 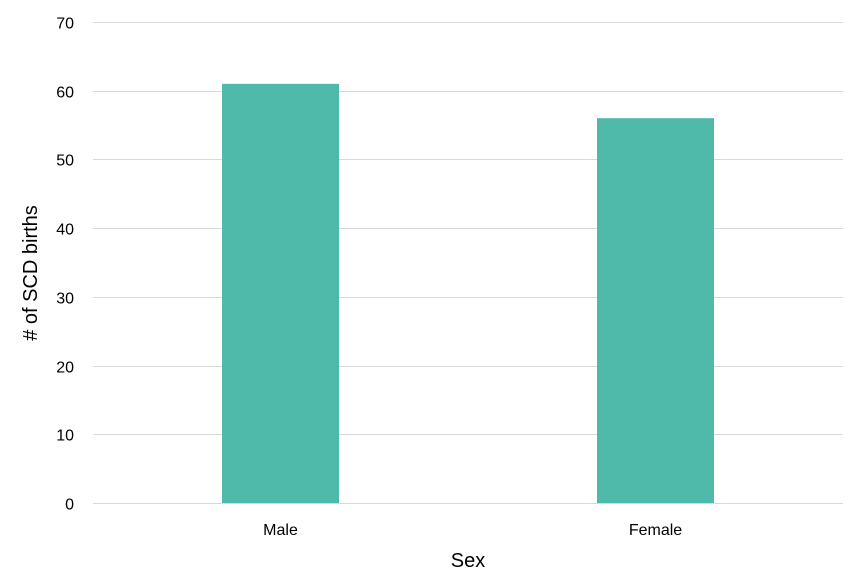 I want to click on y-tick-label: 50, so click(x=65, y=161).